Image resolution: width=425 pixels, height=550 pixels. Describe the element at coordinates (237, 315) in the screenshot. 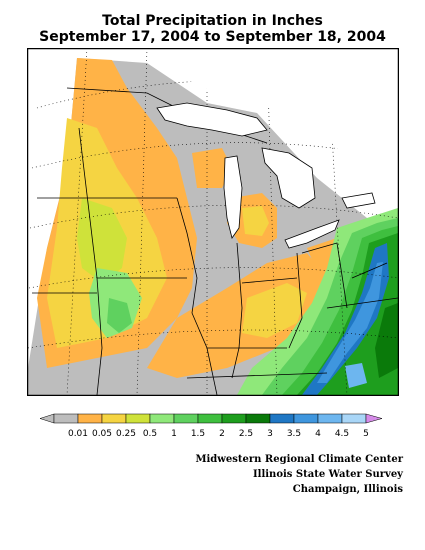

I see `field-001-south` at that location.